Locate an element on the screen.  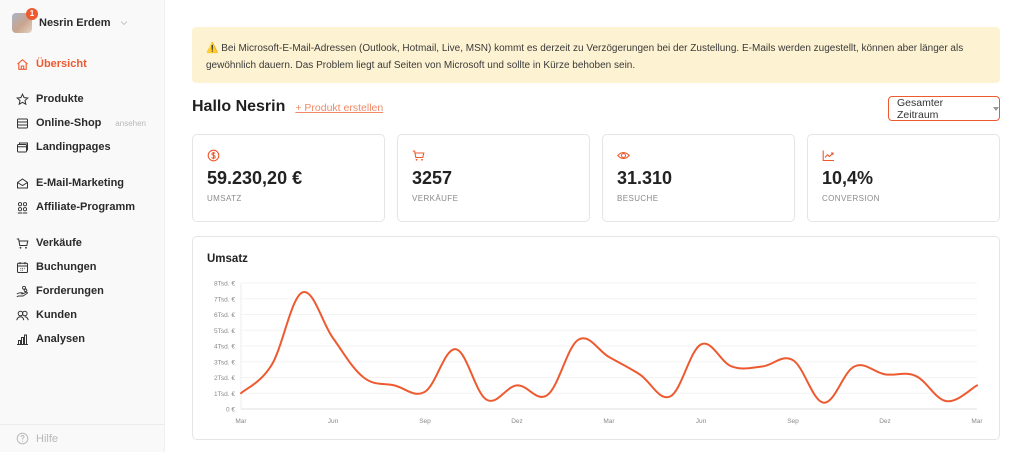
trend-up-icon is located at coordinates (828, 155).